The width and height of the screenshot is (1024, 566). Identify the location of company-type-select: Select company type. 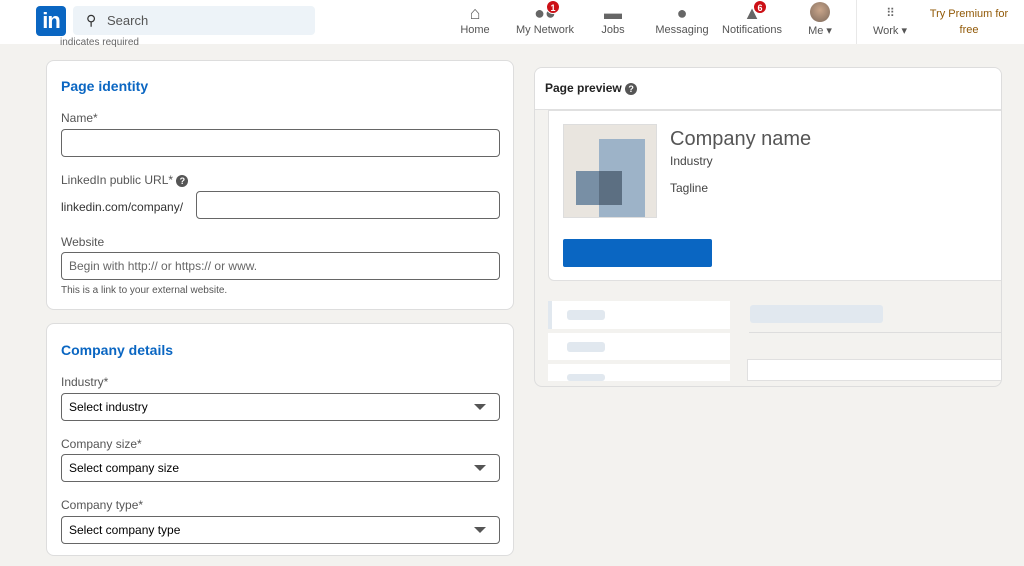
(280, 530).